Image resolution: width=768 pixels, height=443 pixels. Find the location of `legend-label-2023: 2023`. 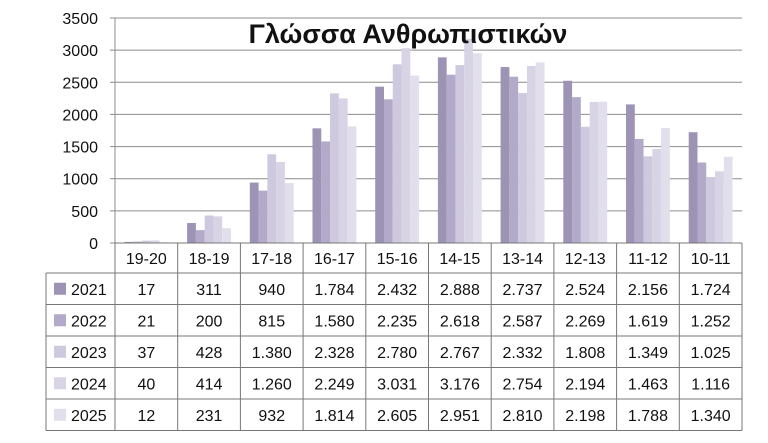

legend-label-2023: 2023 is located at coordinates (89, 353).